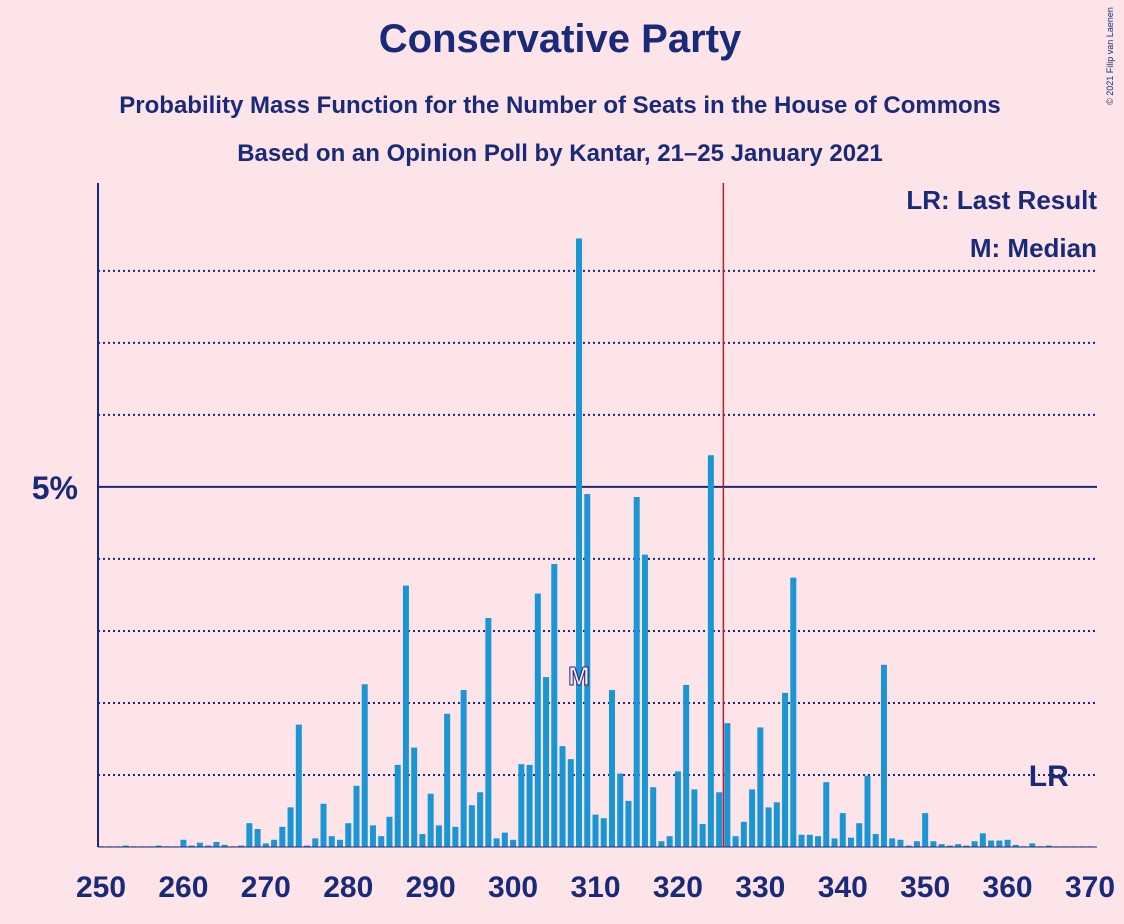 Image resolution: width=1124 pixels, height=924 pixels. What do you see at coordinates (1033, 248) in the screenshot?
I see `legend-entry: M: Median` at bounding box center [1033, 248].